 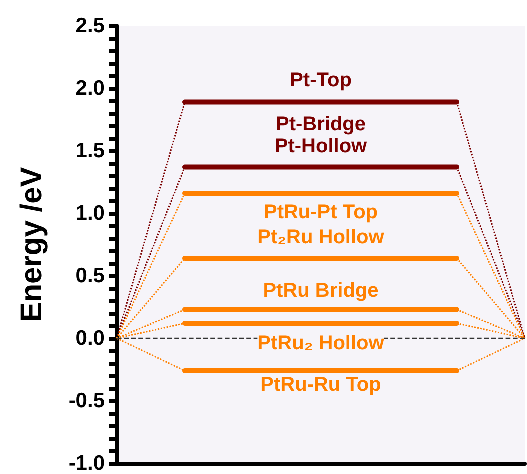 What do you see at coordinates (90, 88) in the screenshot?
I see `y-tick-label: 2.0` at bounding box center [90, 88].